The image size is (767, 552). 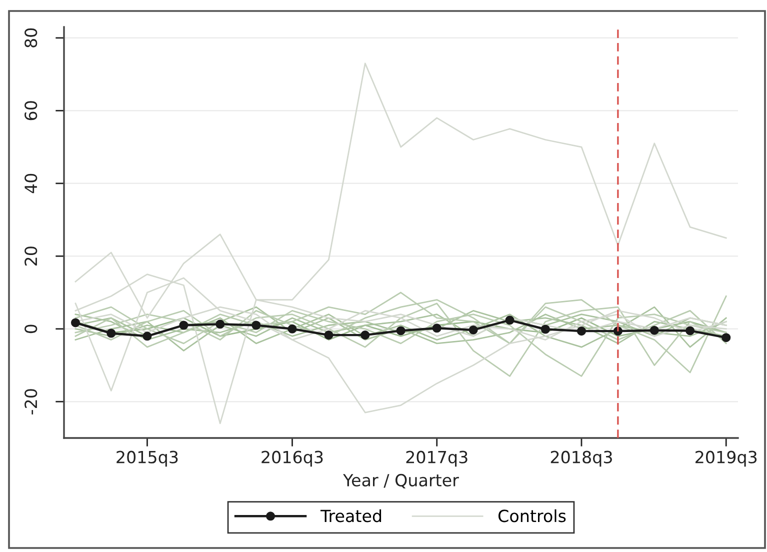 What do you see at coordinates (726, 458) in the screenshot?
I see `x-tick-label: 2019q3` at bounding box center [726, 458].